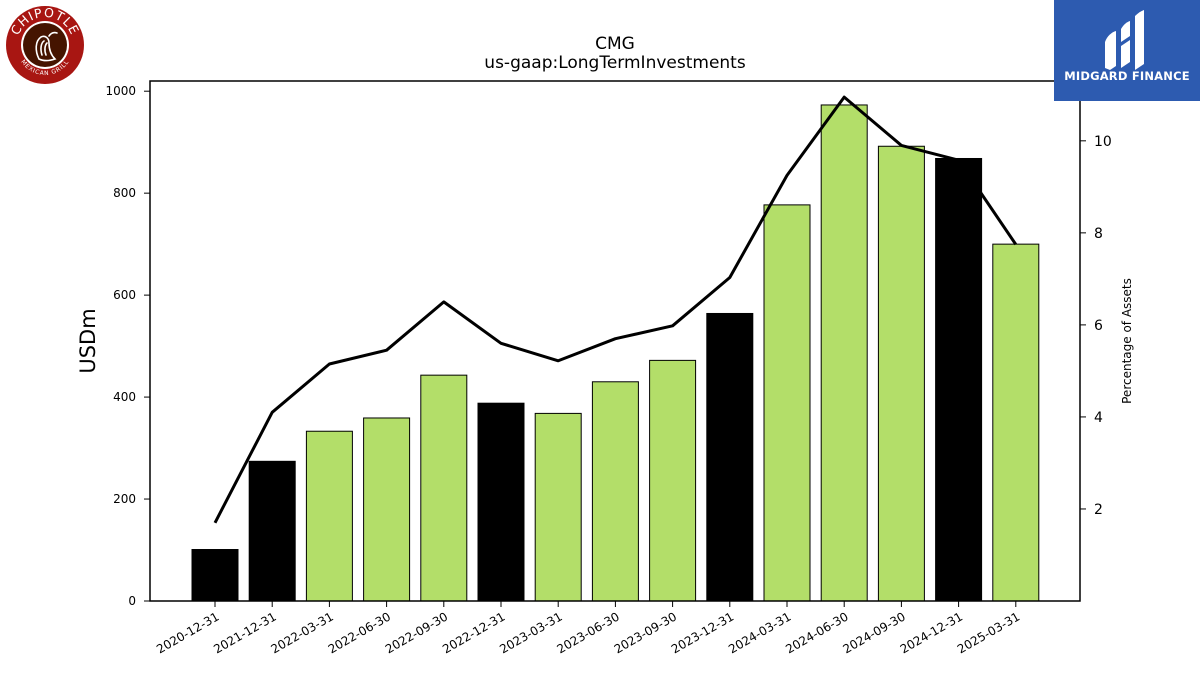 This screenshot has width=1200, height=675. What do you see at coordinates (988, 632) in the screenshot?
I see `x-tick-label: 2025-03-31` at bounding box center [988, 632].